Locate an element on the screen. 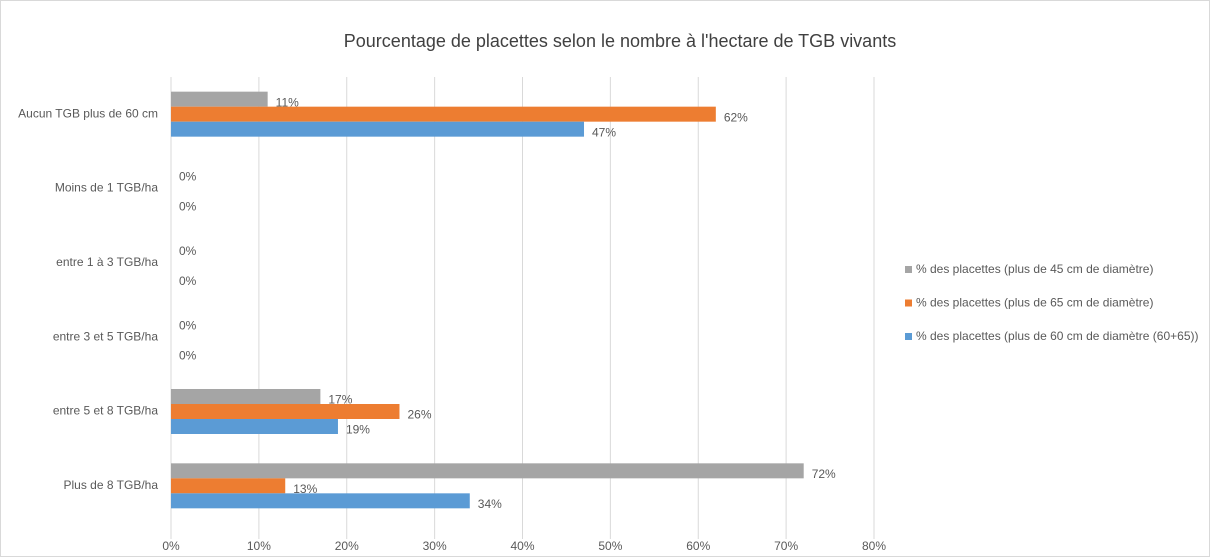  x-tick-label: 20% is located at coordinates (347, 546).